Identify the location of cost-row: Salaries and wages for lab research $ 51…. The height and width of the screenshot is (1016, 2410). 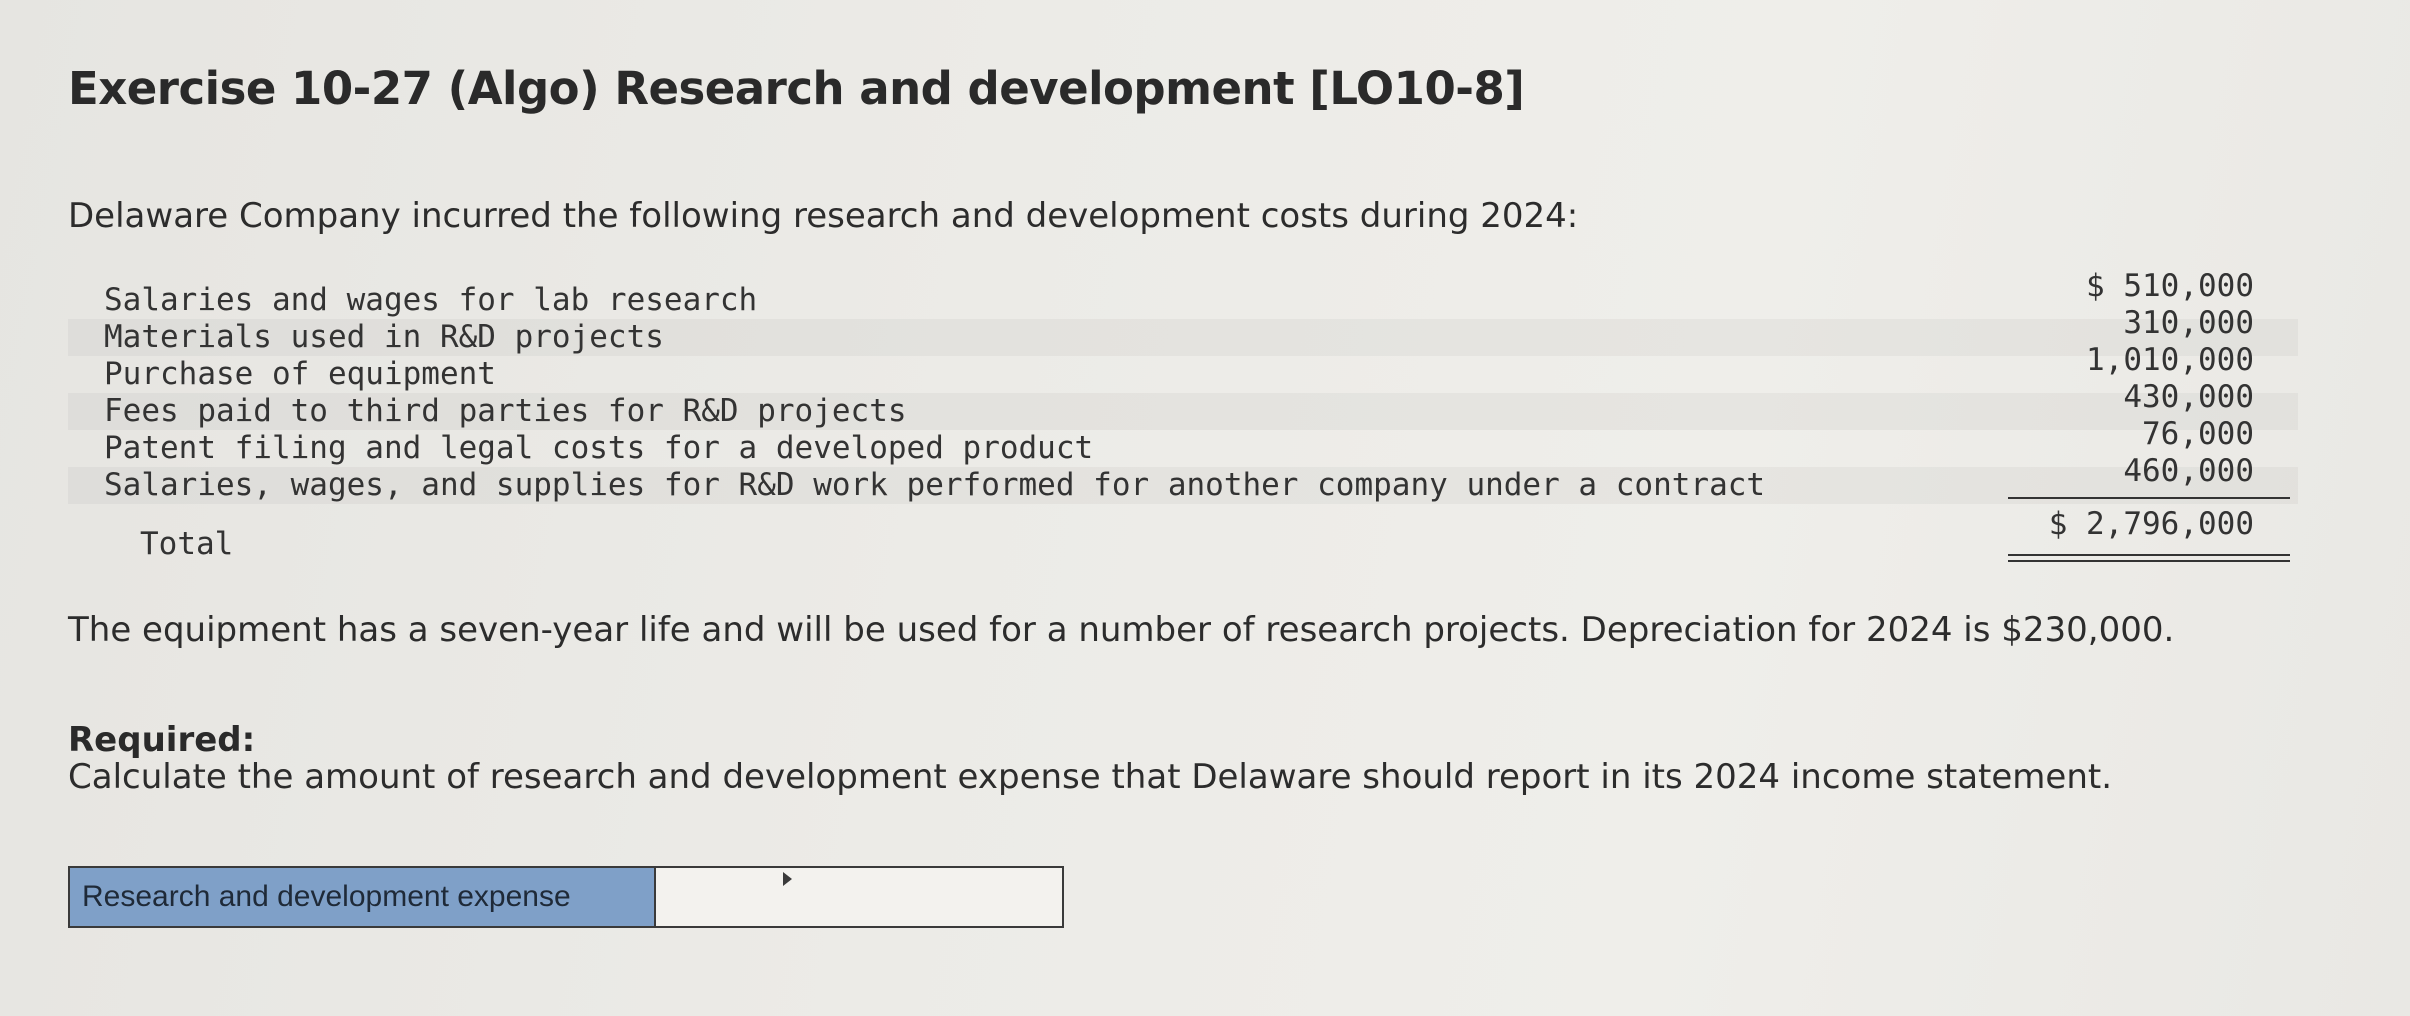
(1183, 293).